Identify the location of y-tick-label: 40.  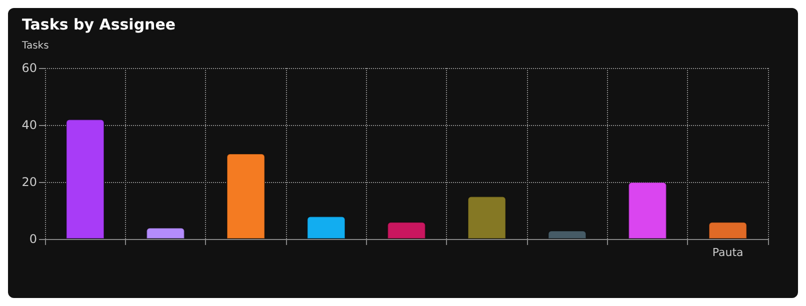
(29, 125).